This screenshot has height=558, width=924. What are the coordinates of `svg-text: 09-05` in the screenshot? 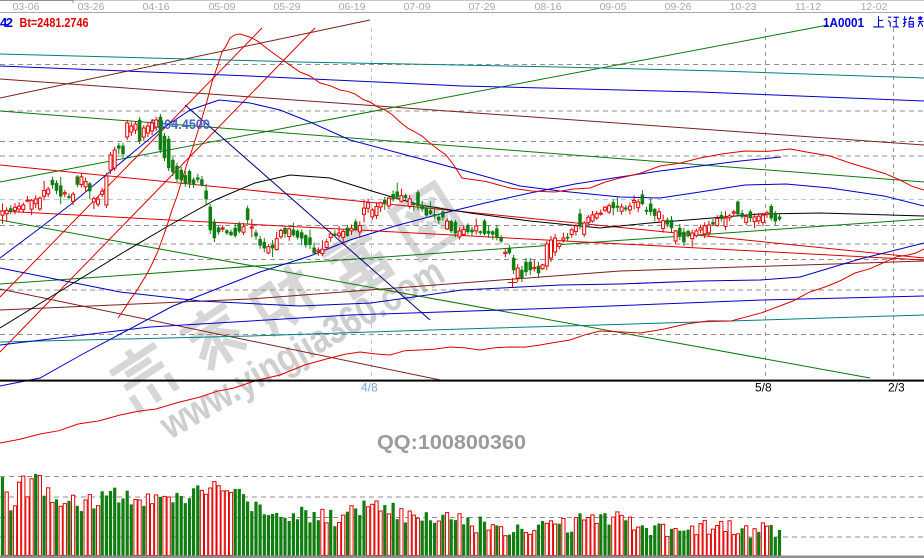 It's located at (613, 7).